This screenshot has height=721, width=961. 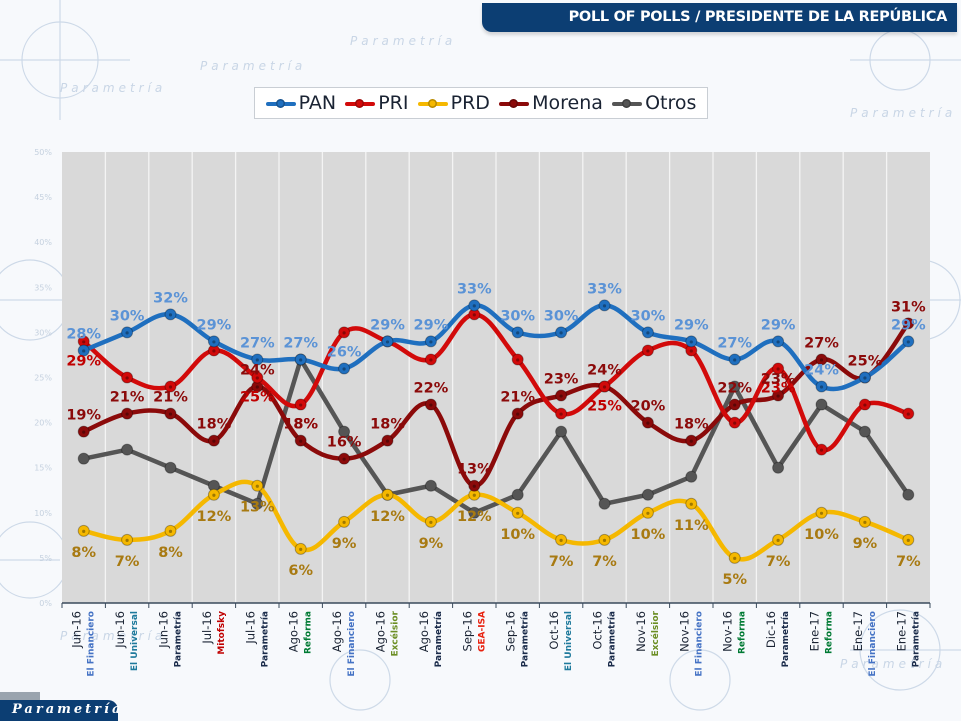 I want to click on series-line-prd, so click(x=496, y=520).